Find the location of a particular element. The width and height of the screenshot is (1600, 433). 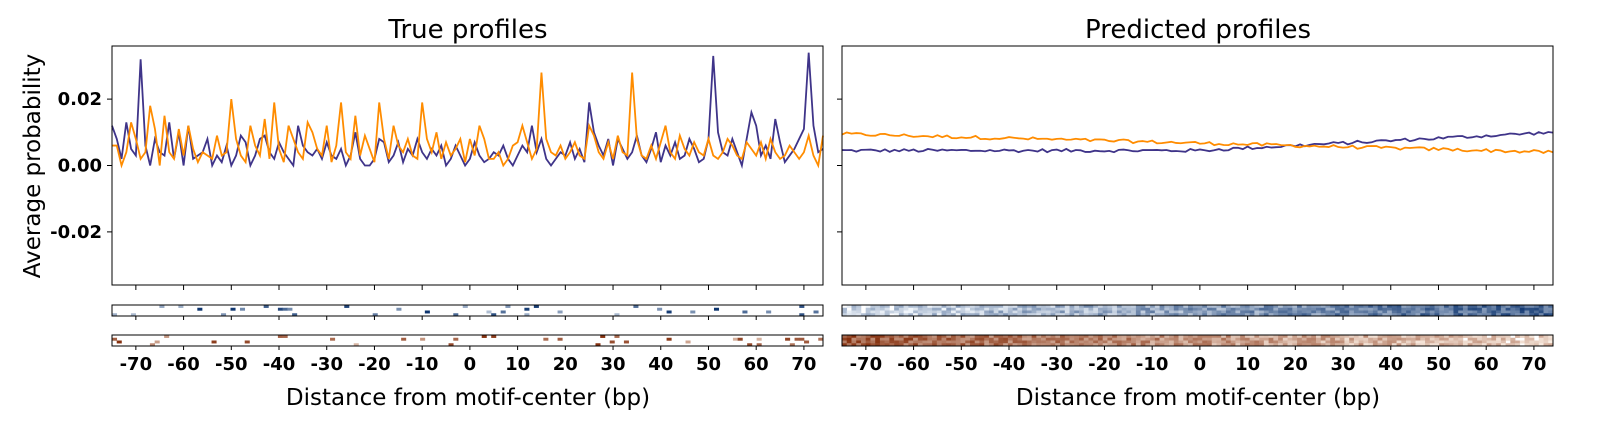

heatmap-frame is located at coordinates (467, 340).